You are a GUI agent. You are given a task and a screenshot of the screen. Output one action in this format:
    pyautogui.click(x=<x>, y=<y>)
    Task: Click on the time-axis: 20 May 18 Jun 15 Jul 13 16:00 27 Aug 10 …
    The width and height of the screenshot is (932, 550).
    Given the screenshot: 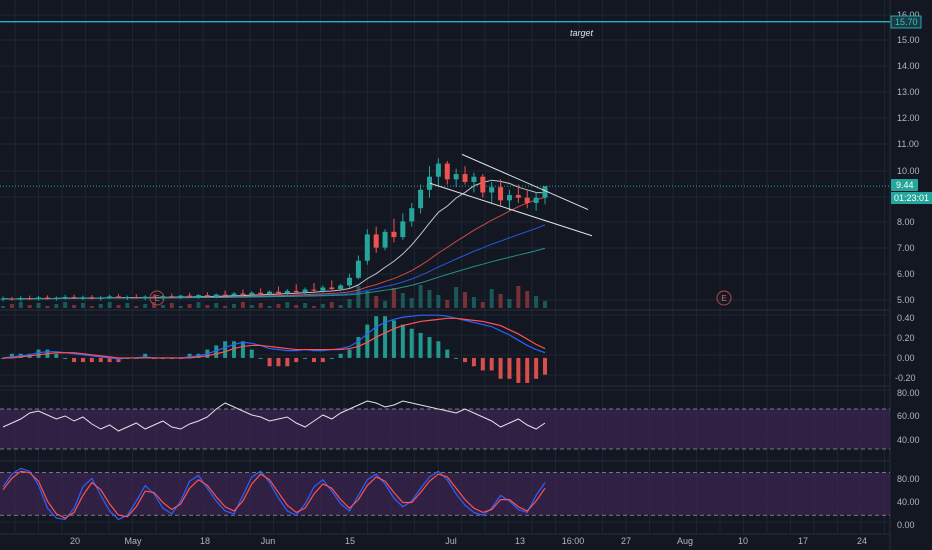 What is the action you would take?
    pyautogui.click(x=468, y=541)
    